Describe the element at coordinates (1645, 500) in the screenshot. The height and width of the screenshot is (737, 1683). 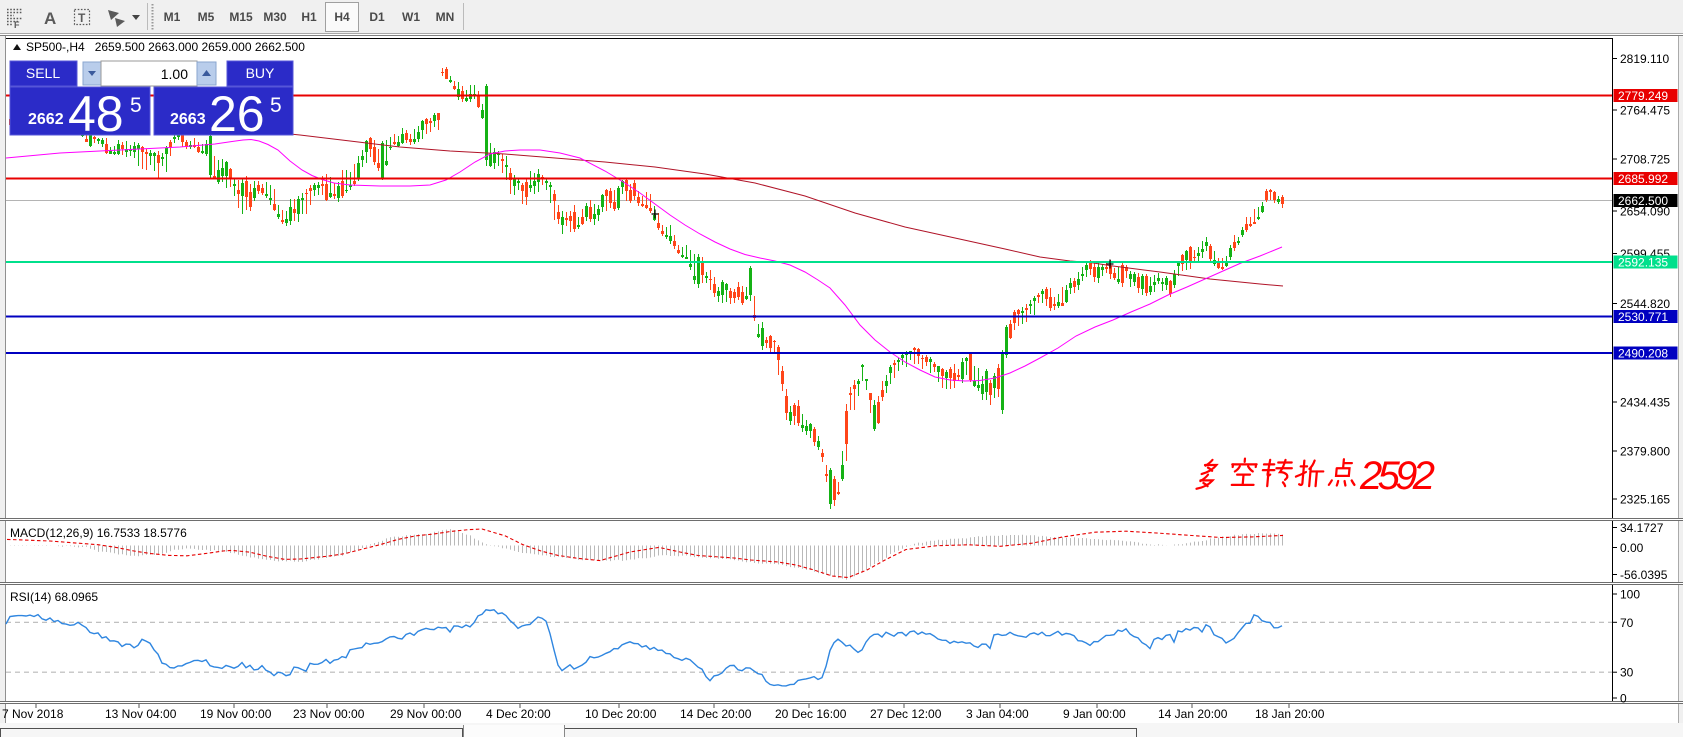
I see `svg-text: 2325.165` at that location.